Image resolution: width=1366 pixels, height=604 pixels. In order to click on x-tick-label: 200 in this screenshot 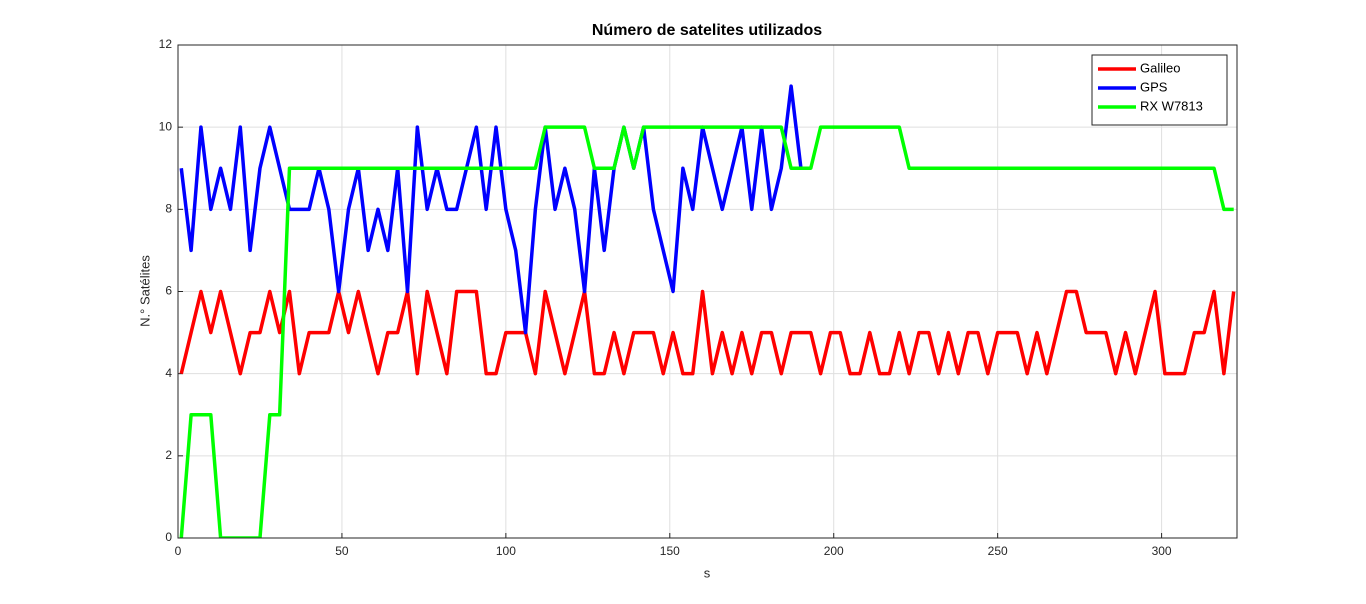, I will do `click(834, 551)`.